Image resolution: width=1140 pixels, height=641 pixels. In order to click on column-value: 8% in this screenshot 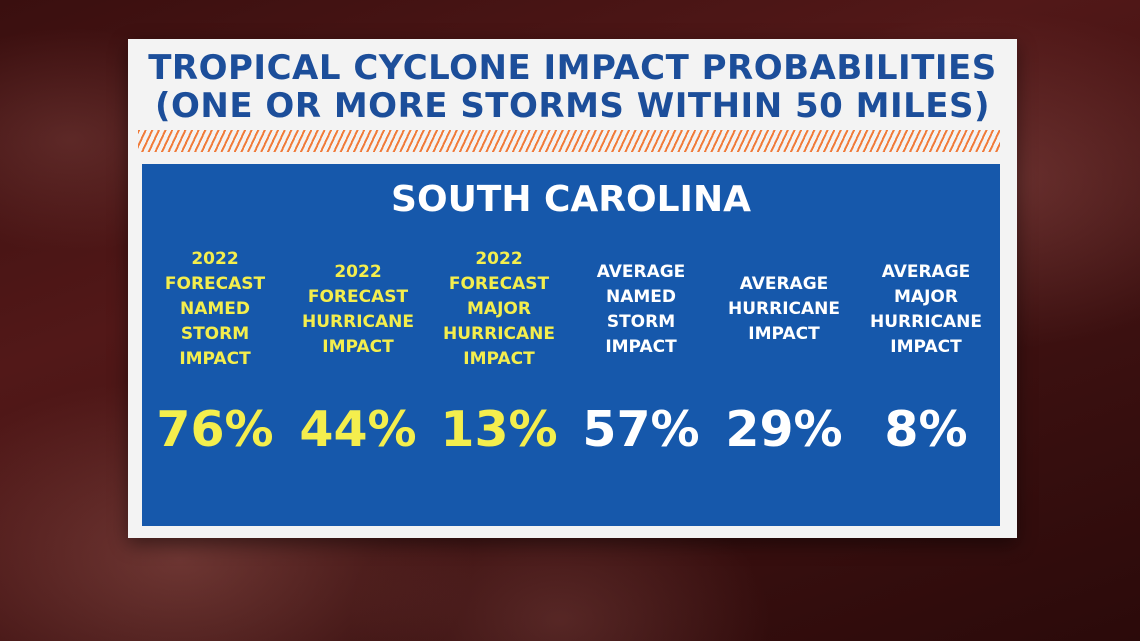, I will do `click(926, 429)`.